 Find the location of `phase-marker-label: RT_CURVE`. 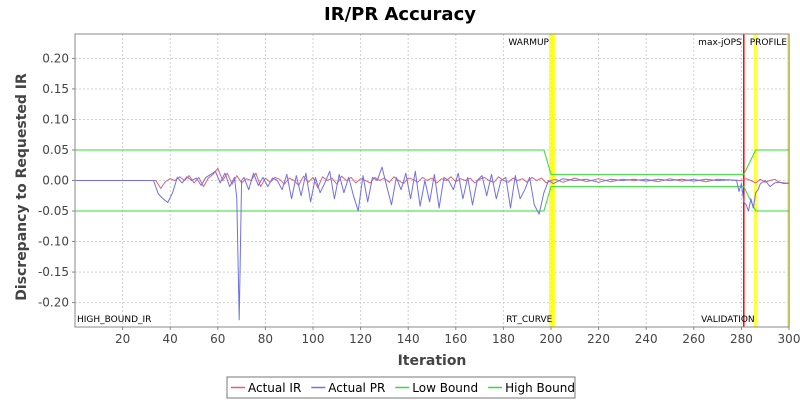

phase-marker-label: RT_CURVE is located at coordinates (529, 320).